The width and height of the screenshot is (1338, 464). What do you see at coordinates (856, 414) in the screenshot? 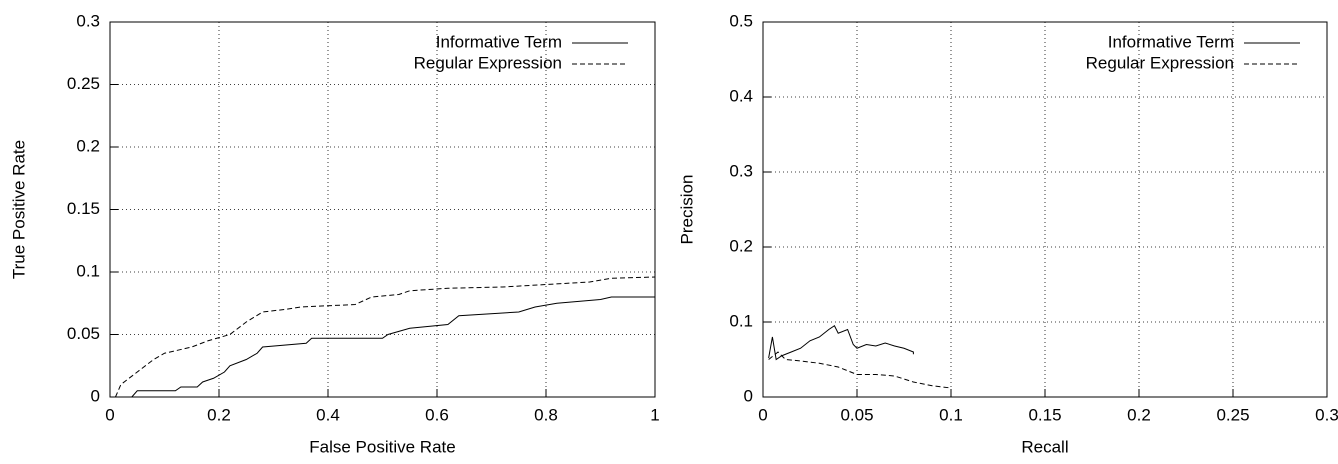
I see `x-tick-label: 0.05` at bounding box center [856, 414].